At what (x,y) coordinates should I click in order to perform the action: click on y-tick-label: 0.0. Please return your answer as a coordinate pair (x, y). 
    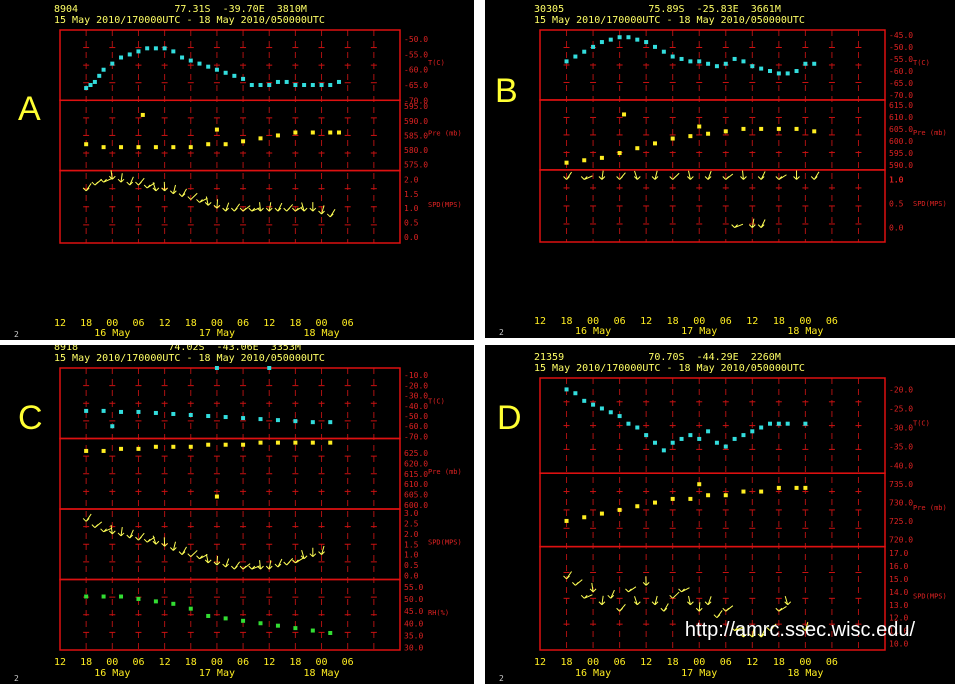
    Looking at the image, I should click on (411, 237).